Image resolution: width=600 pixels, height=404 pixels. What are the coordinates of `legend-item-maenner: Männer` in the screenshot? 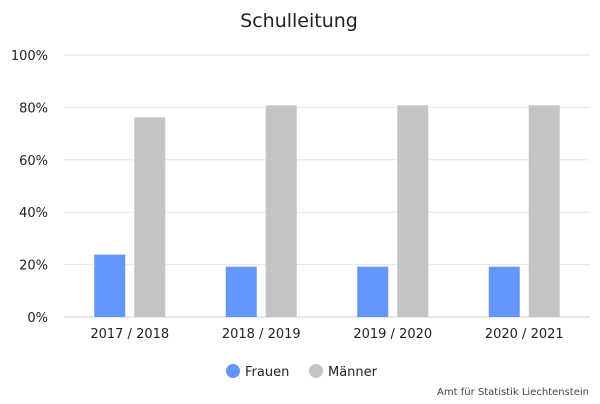 It's located at (343, 372).